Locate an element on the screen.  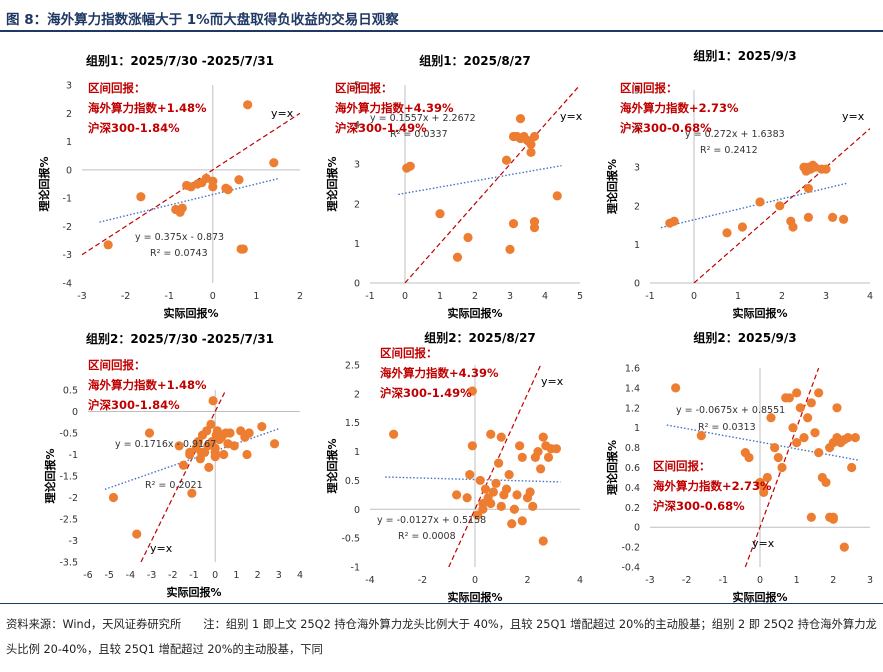
y-tick-label: 1.4 is located at coordinates (632, 388).